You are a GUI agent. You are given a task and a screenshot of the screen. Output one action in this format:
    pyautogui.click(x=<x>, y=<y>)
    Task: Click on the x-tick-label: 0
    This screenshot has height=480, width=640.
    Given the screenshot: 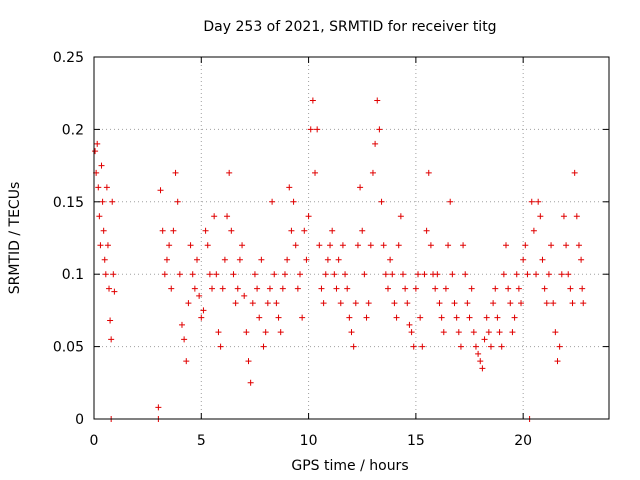 What is the action you would take?
    pyautogui.click(x=94, y=441)
    